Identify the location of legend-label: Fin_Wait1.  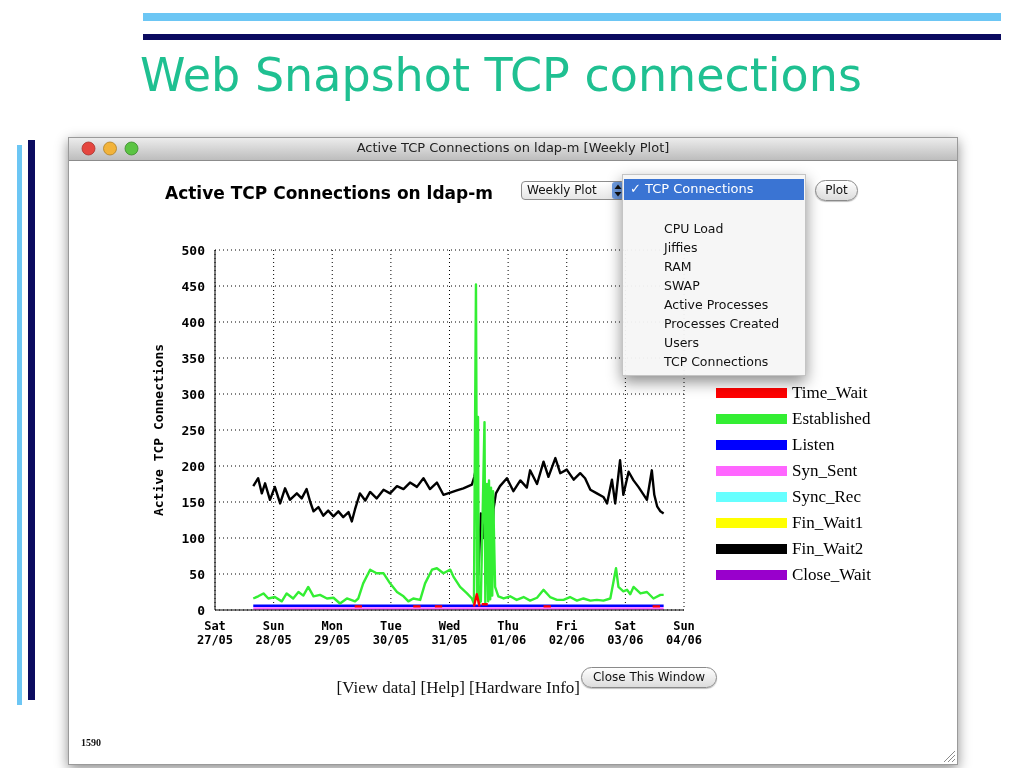
(828, 523).